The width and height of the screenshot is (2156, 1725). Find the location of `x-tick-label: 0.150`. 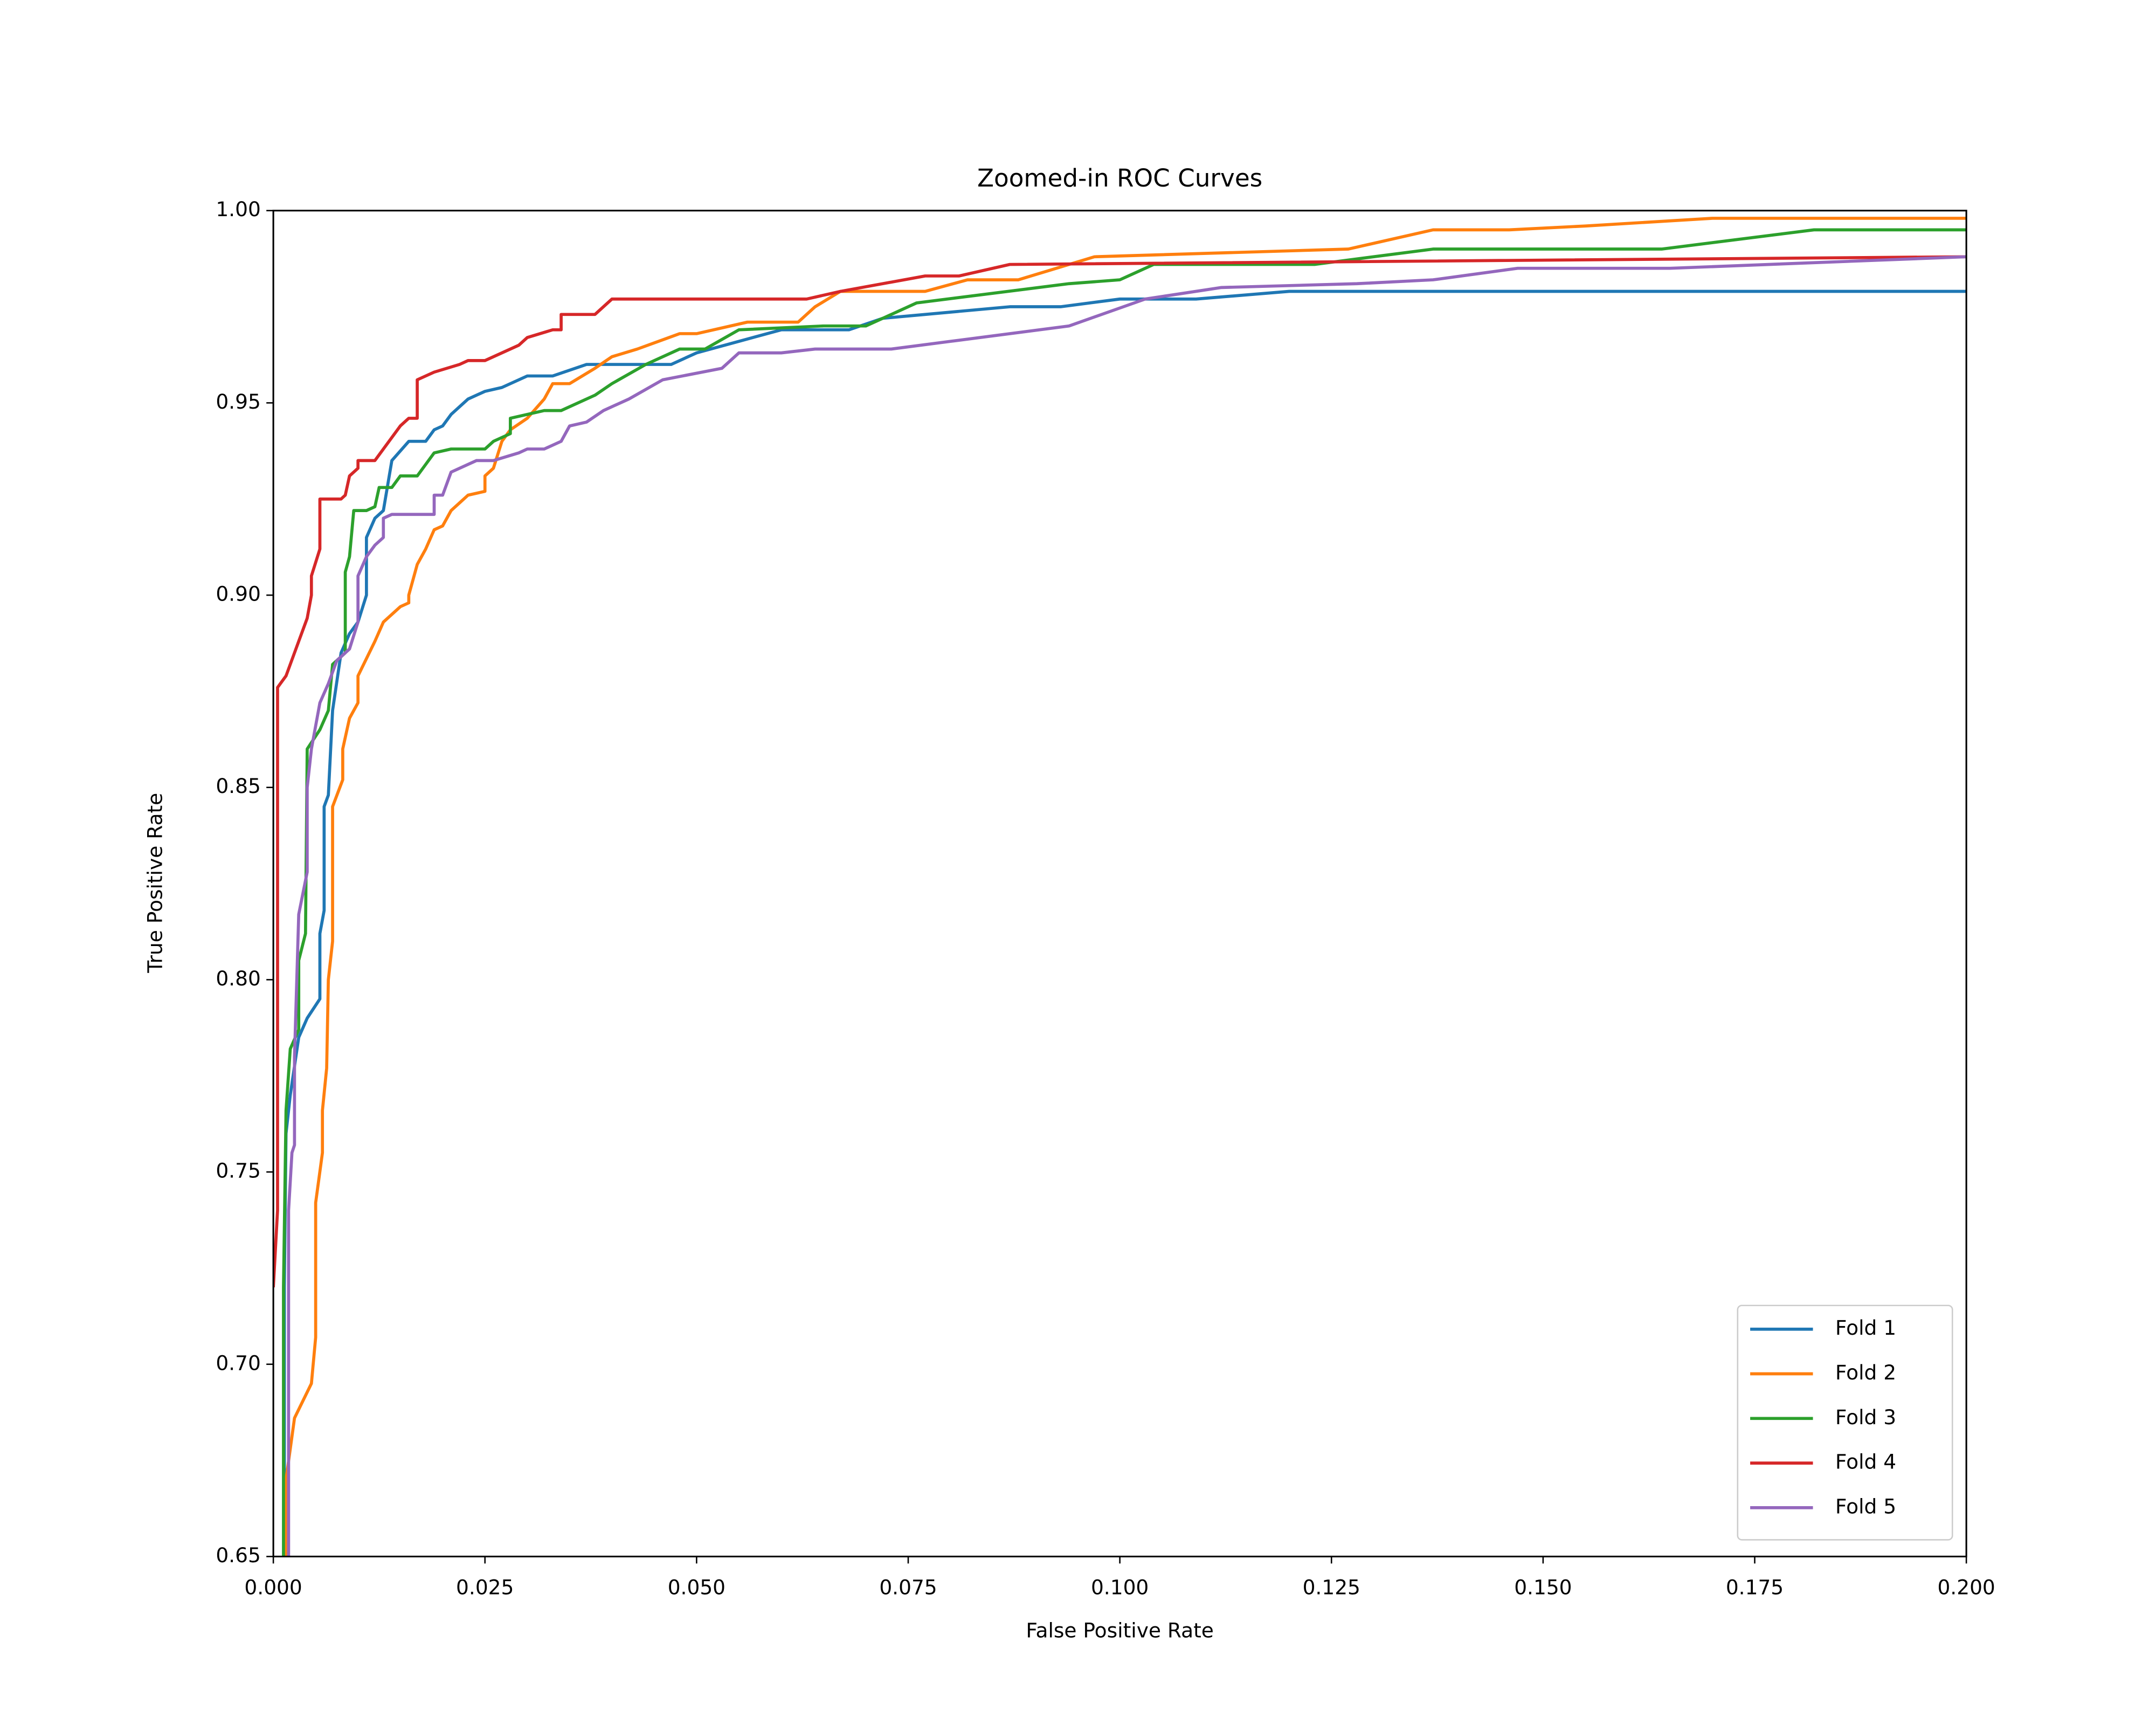

x-tick-label: 0.150 is located at coordinates (1543, 1587).